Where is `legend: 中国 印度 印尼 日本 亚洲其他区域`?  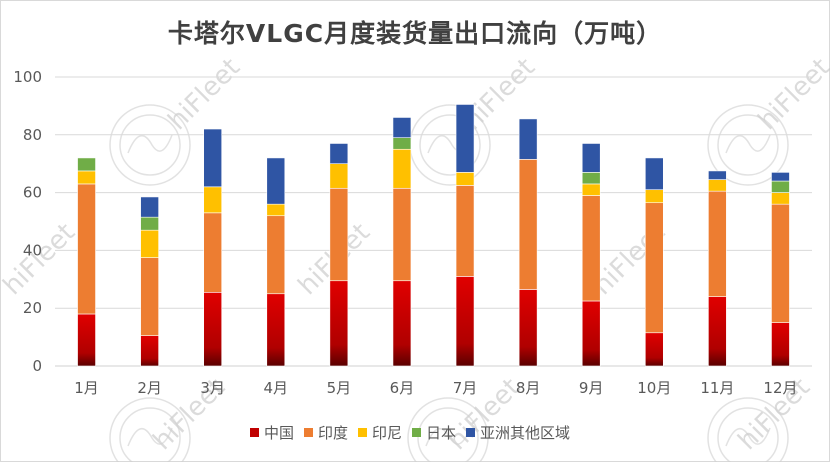 legend: 中国 印度 印尼 日本 亚洲其他区域 is located at coordinates (410, 433).